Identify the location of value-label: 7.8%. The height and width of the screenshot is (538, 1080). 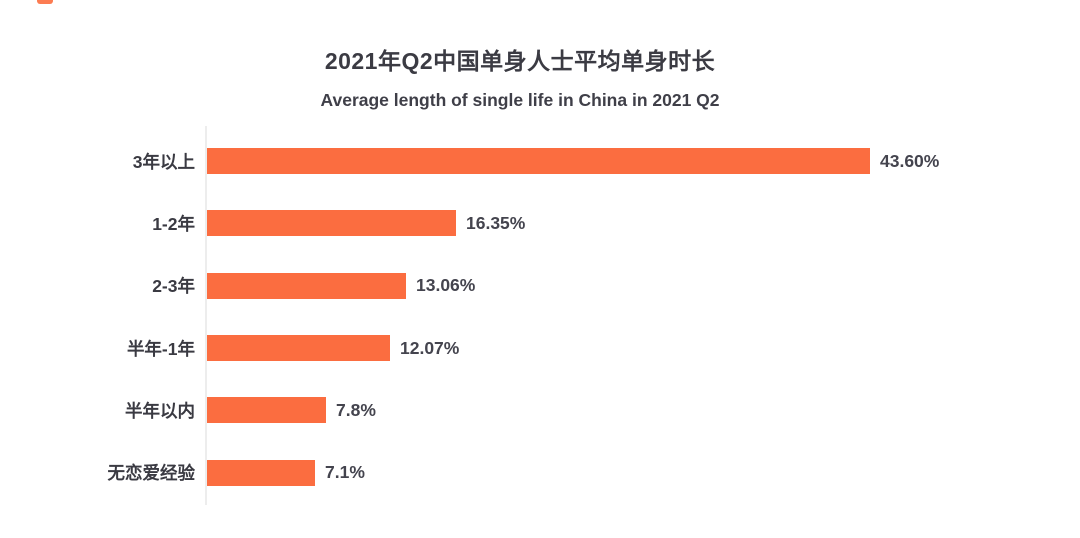
(356, 409).